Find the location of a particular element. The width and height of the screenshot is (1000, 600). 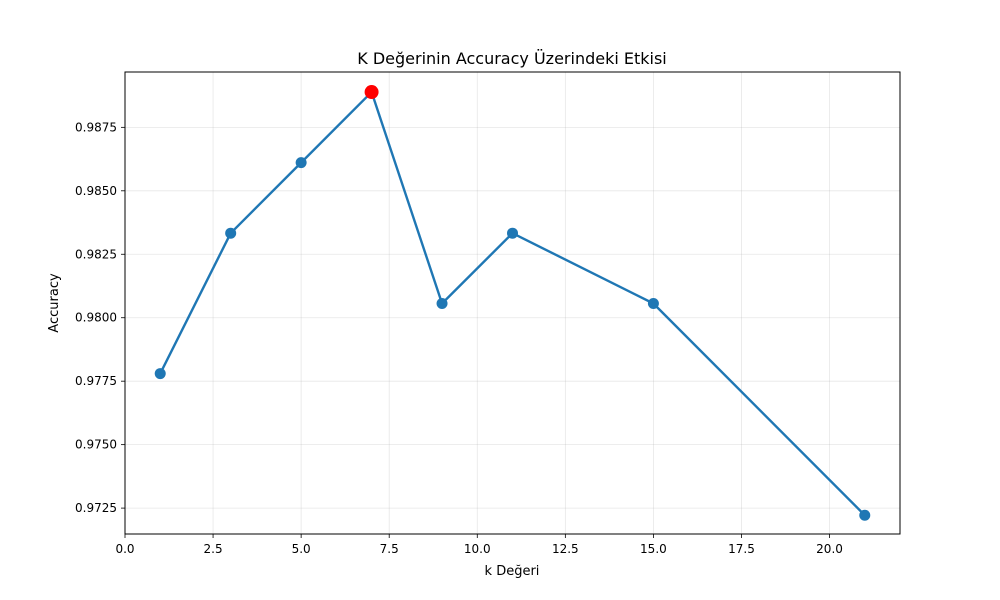

x-axis-ticks: 0.0 2.5 5.0 7.5 10.0 12.5 15.0 17.5 20.0 is located at coordinates (479, 545).